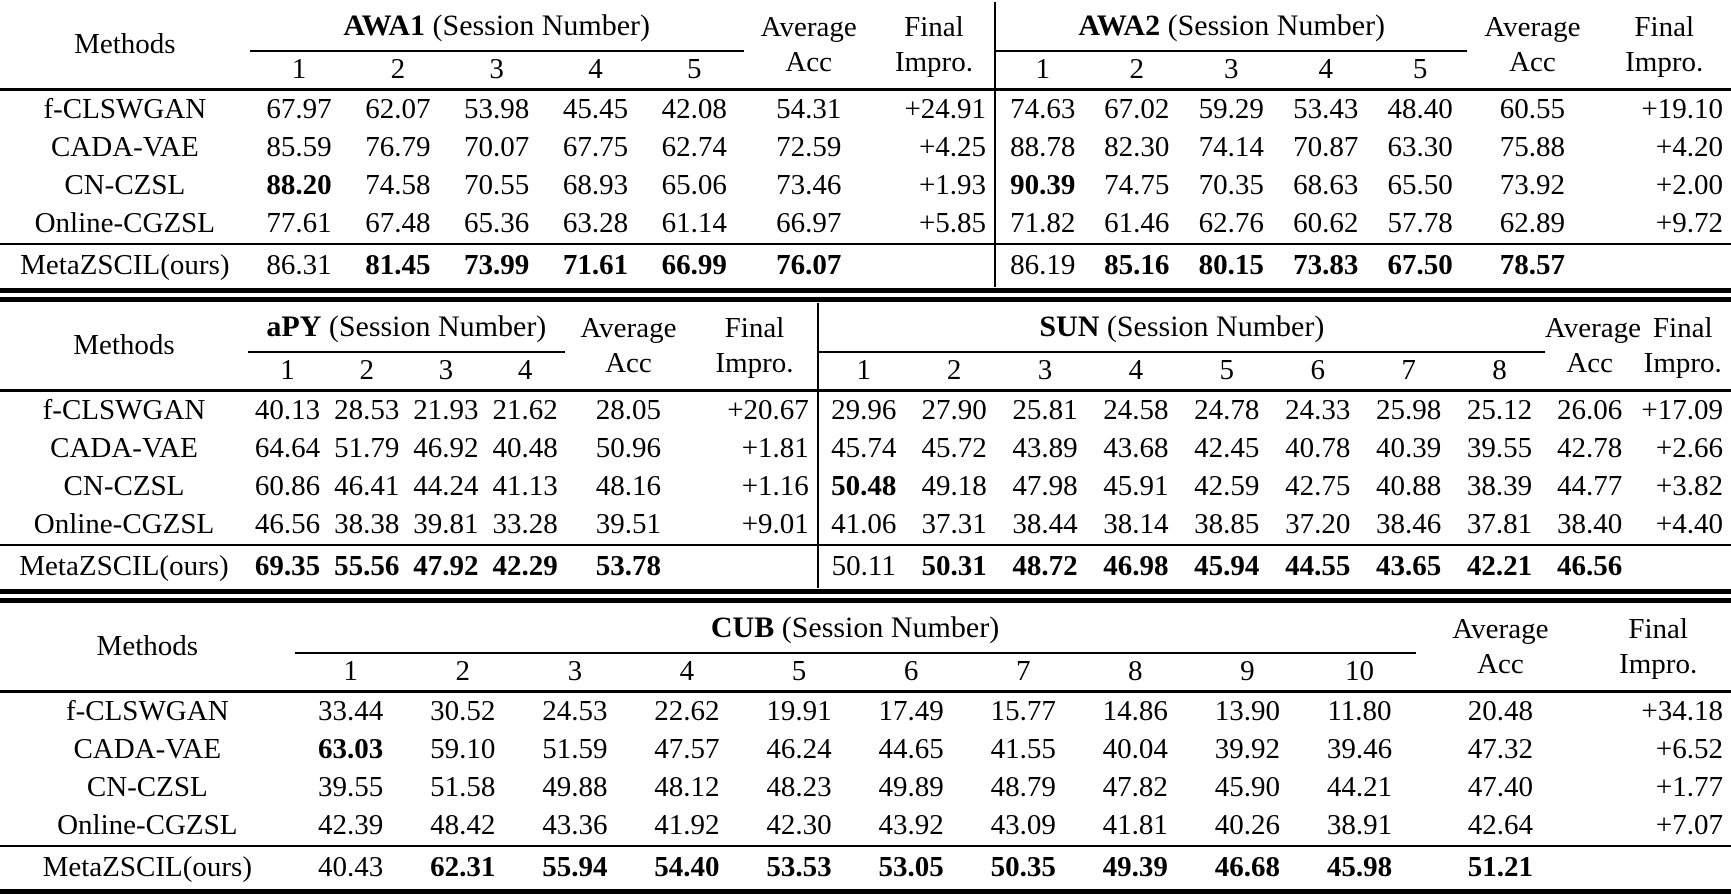 The width and height of the screenshot is (1731, 894). Describe the element at coordinates (287, 370) in the screenshot. I see `session-number-header: 1` at that location.